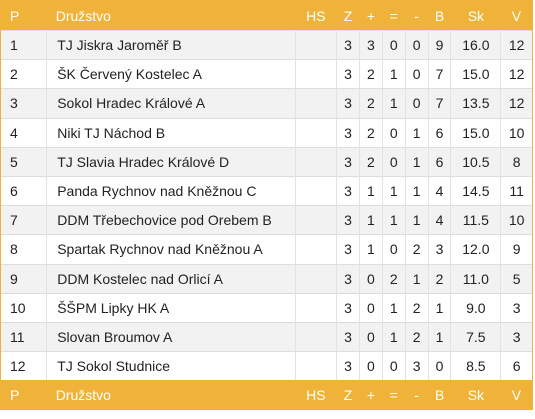  I want to click on cell-sk: 13.5, so click(476, 103).